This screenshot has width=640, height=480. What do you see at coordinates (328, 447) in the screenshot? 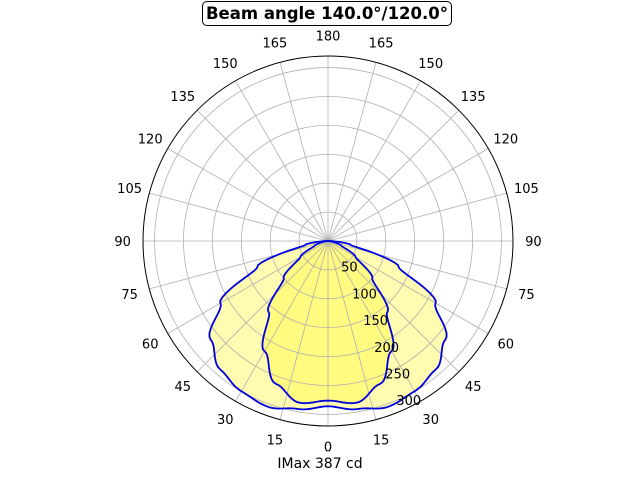
I see `angle-tick-label: 0` at bounding box center [328, 447].